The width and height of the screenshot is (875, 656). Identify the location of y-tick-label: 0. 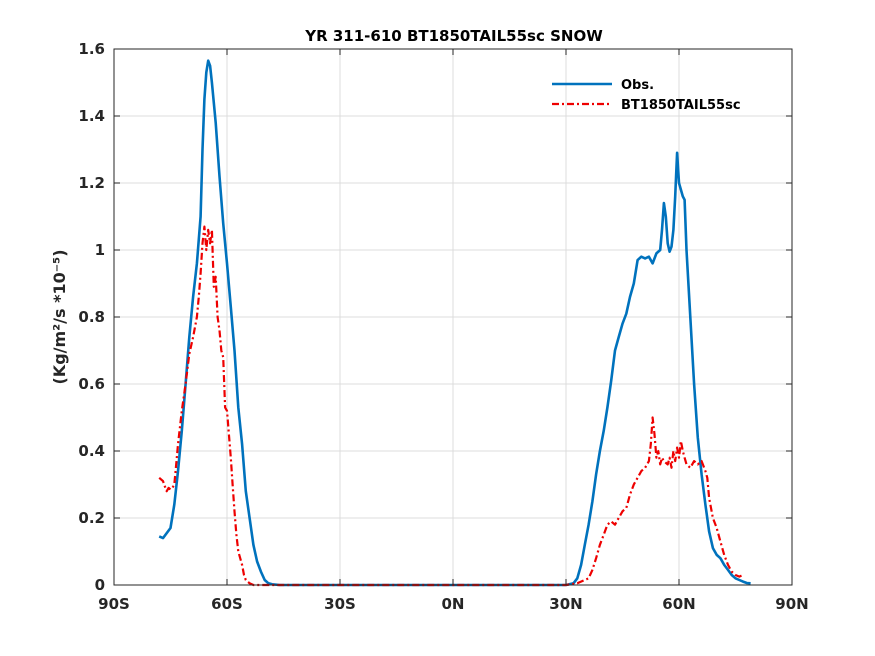
(100, 585).